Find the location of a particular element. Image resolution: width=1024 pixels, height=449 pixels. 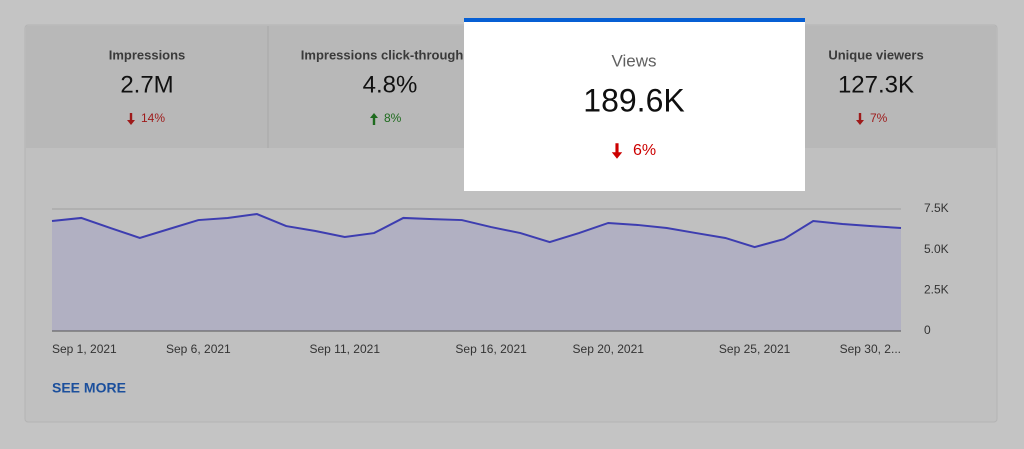

x-tick-label: Sep 16, 2021 is located at coordinates (491, 349).